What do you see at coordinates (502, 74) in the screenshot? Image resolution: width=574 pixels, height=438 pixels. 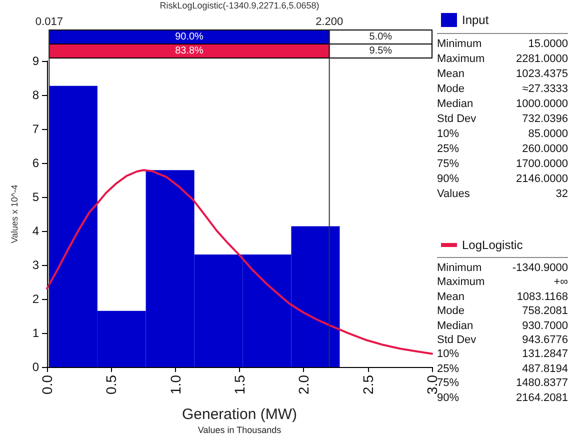 I see `text: Mean 1023.4375` at bounding box center [502, 74].